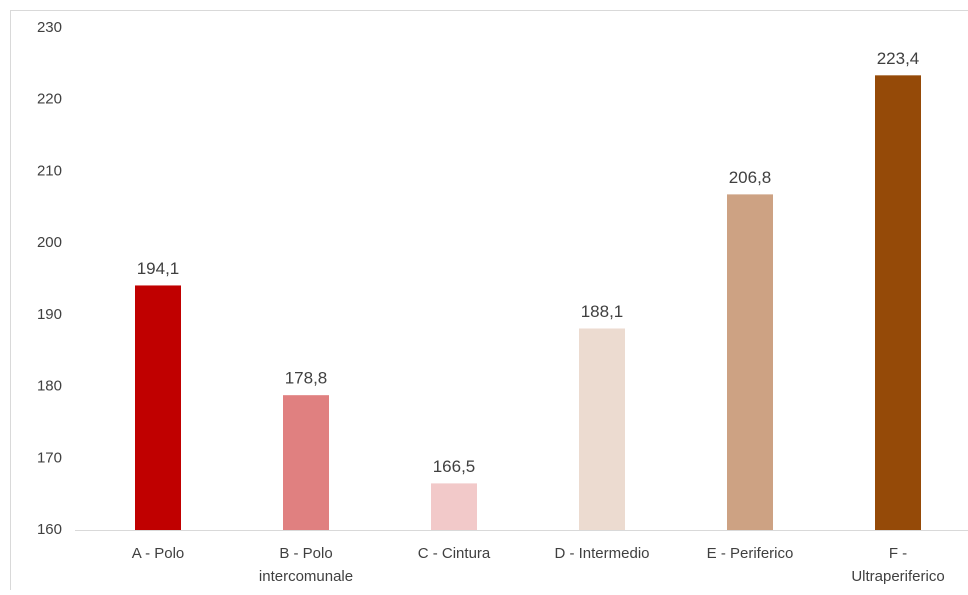  Describe the element at coordinates (158, 553) in the screenshot. I see `x-tick-label: A - Polo` at that location.